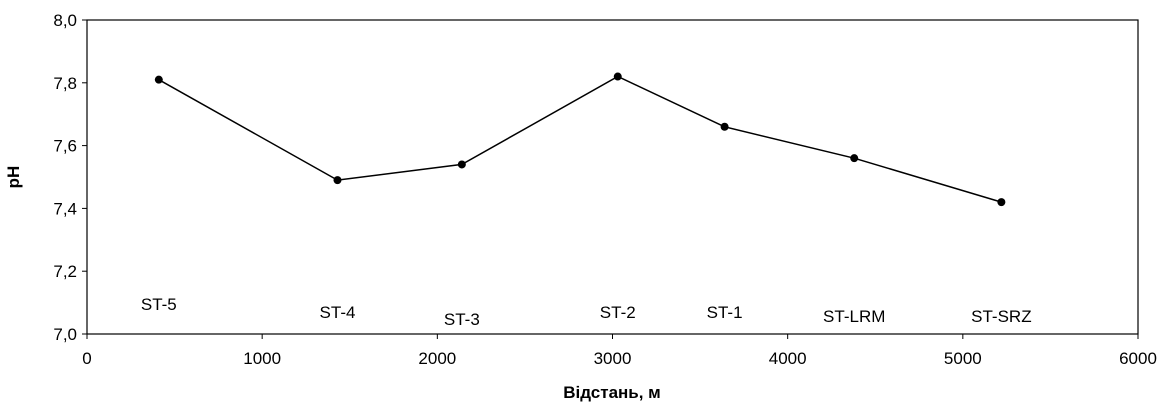 Image resolution: width=1176 pixels, height=412 pixels. What do you see at coordinates (612, 392) in the screenshot?
I see `x-axis-title: Відстань, м` at bounding box center [612, 392].